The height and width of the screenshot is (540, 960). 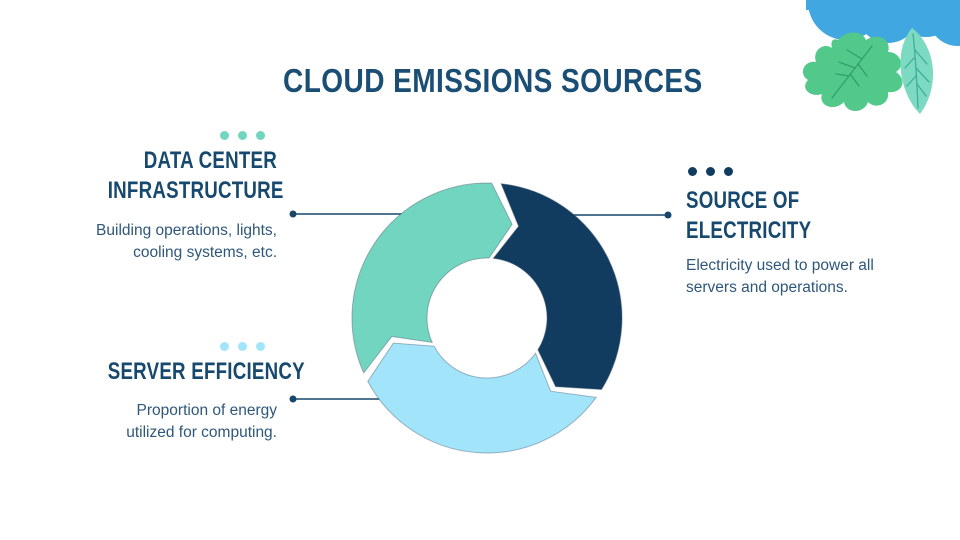 I want to click on seg-data-center-infrastructure, so click(x=432, y=278).